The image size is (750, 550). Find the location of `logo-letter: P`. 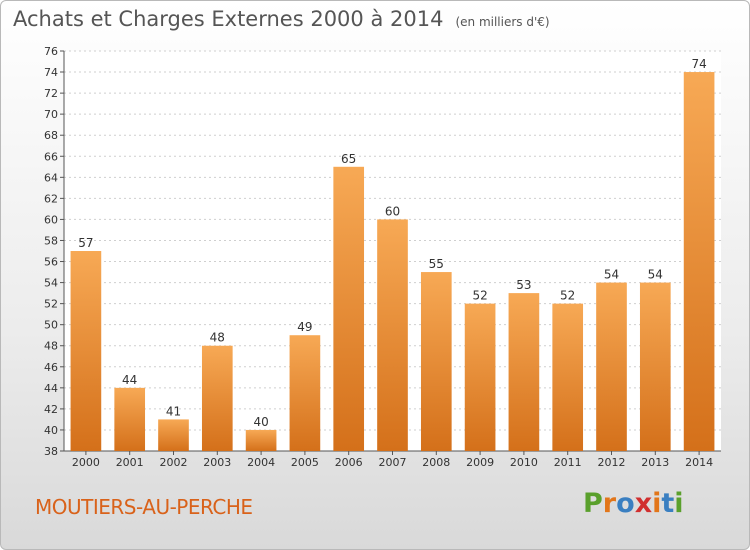

logo-letter: P is located at coordinates (593, 503).